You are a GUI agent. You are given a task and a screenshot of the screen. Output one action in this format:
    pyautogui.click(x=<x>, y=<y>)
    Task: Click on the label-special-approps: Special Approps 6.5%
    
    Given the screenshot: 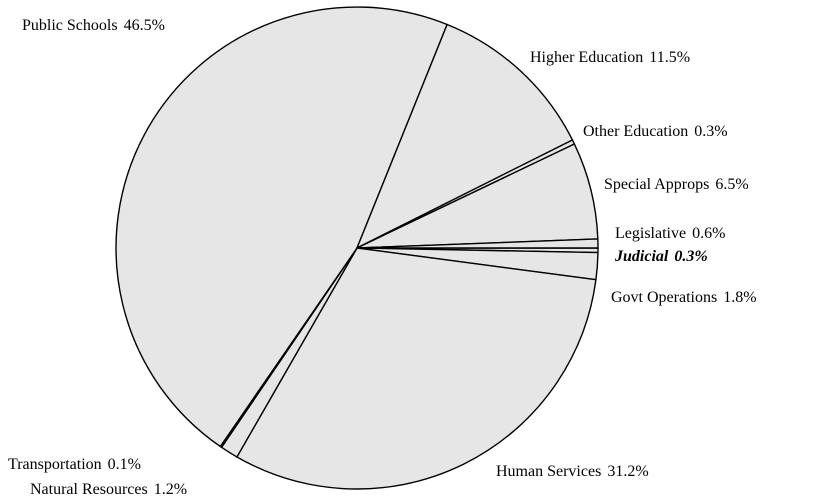 What is the action you would take?
    pyautogui.click(x=676, y=184)
    